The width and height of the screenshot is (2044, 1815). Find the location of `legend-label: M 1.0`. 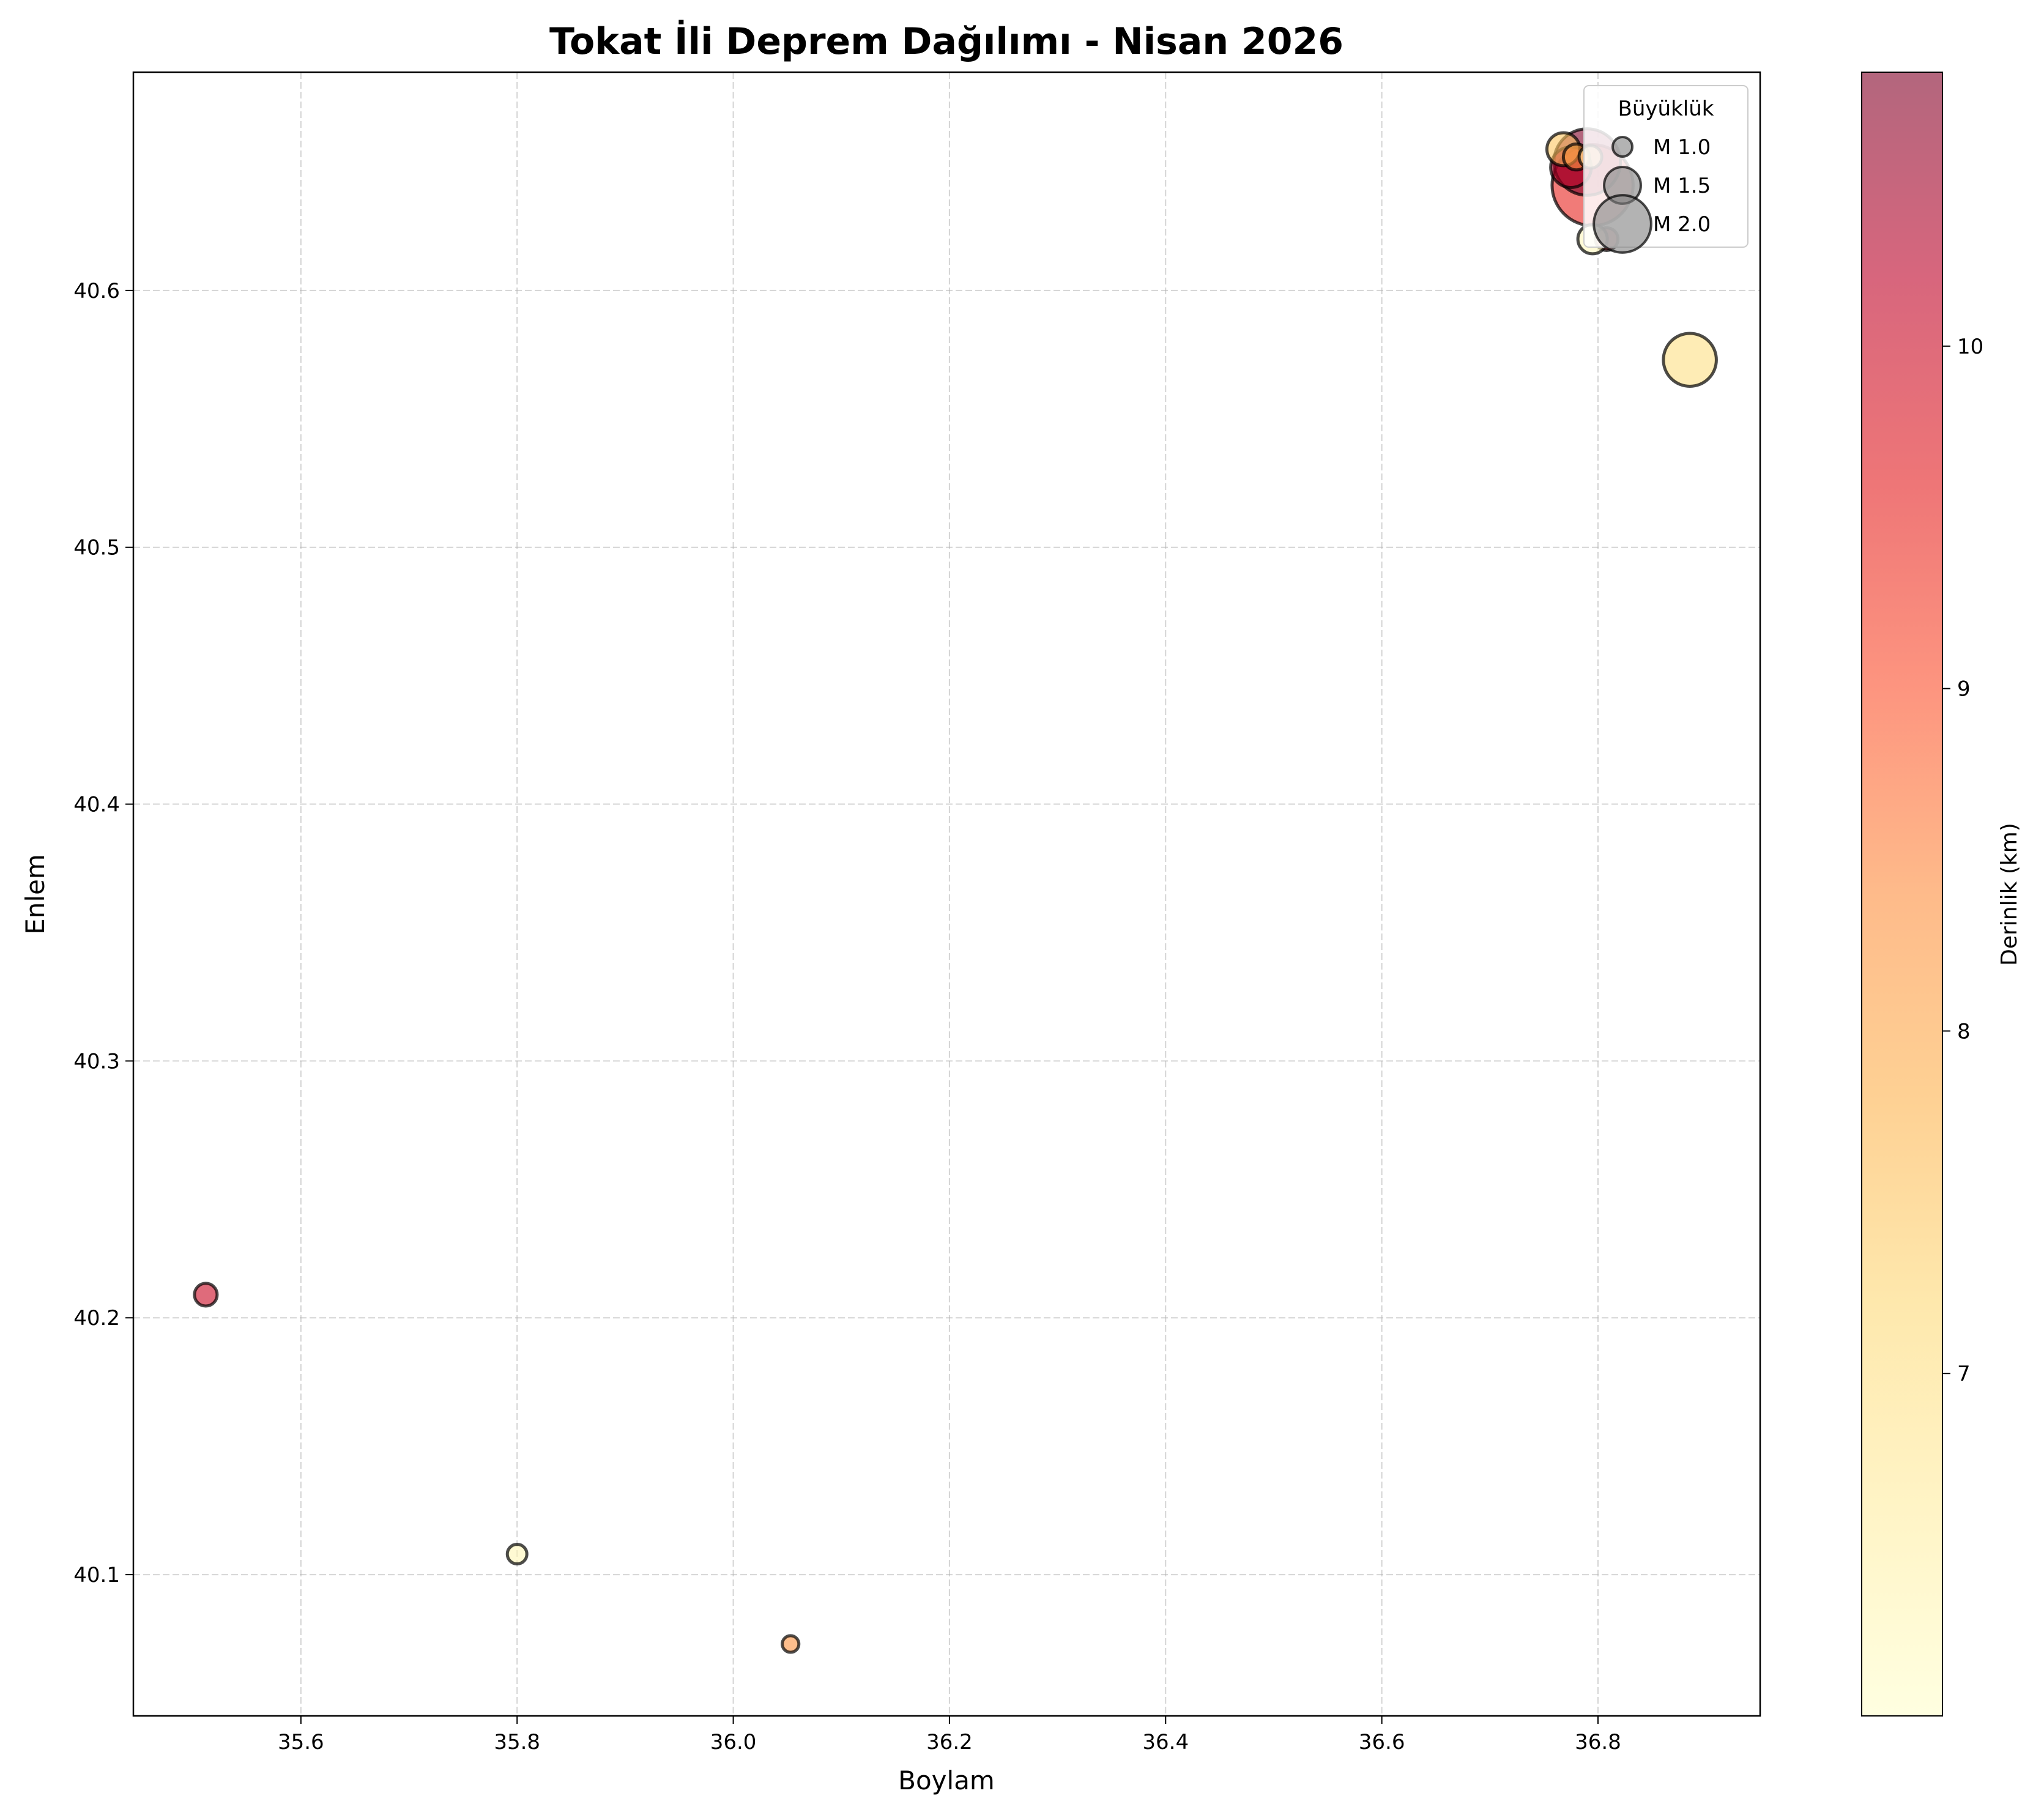

legend-label: M 1.0 is located at coordinates (1682, 147).